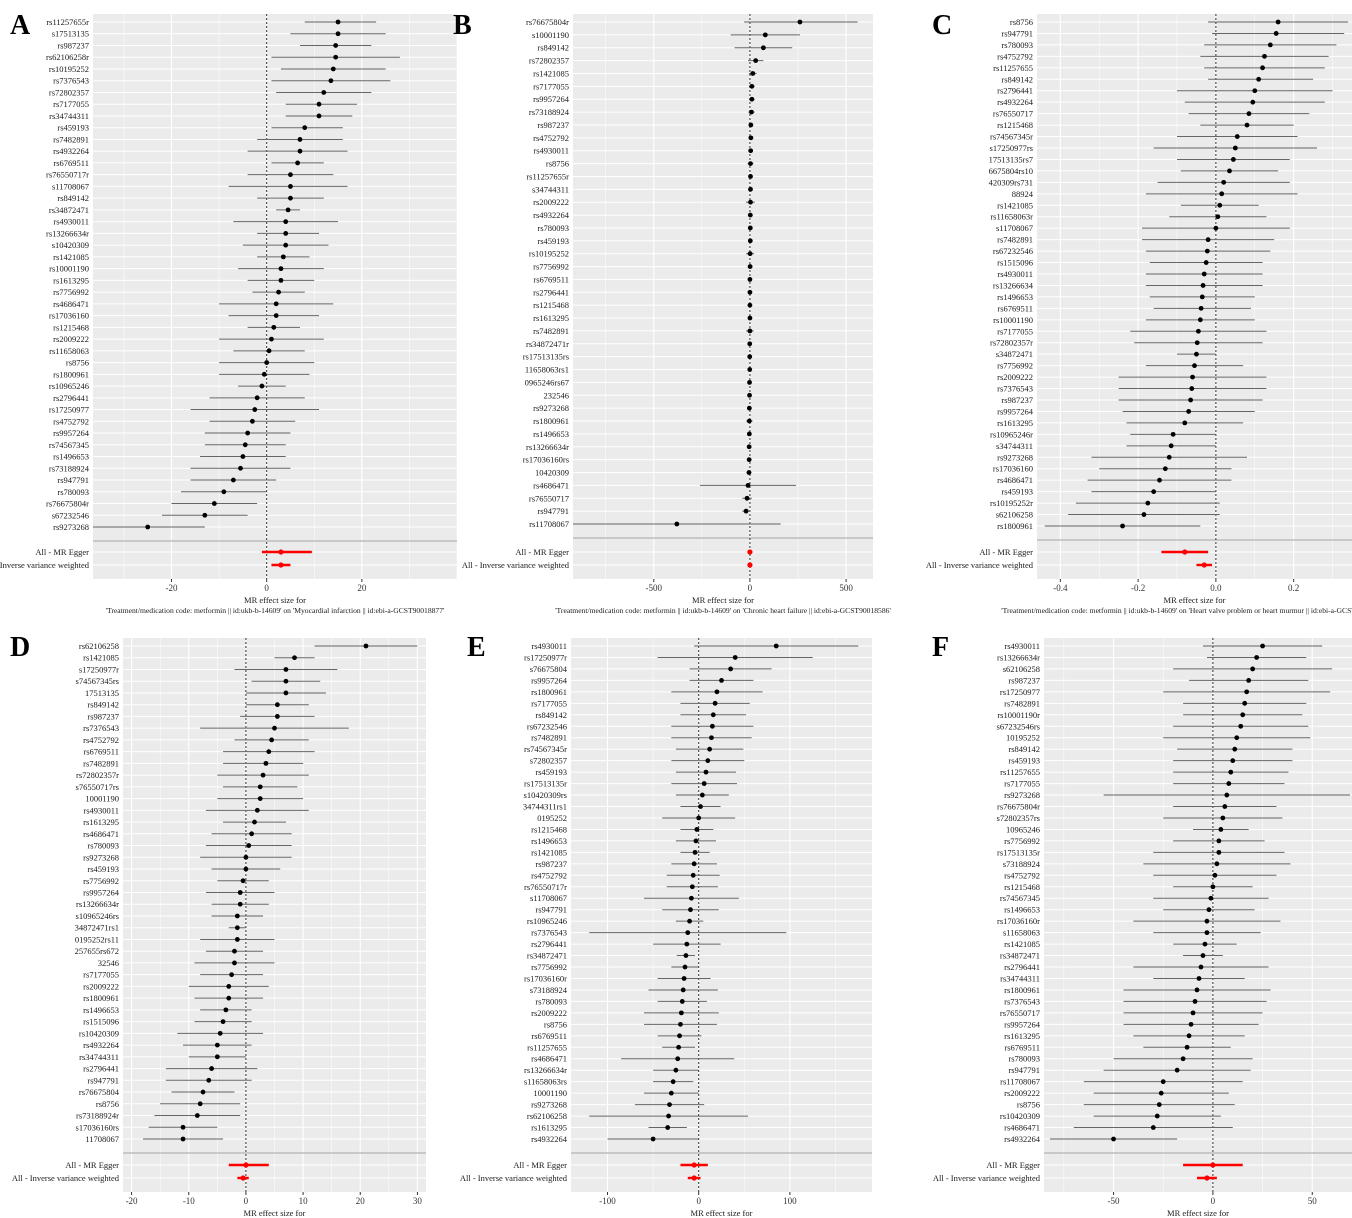 This screenshot has height=1218, width=1352. I want to click on snp-label: rs67232546, so click(1013, 251).